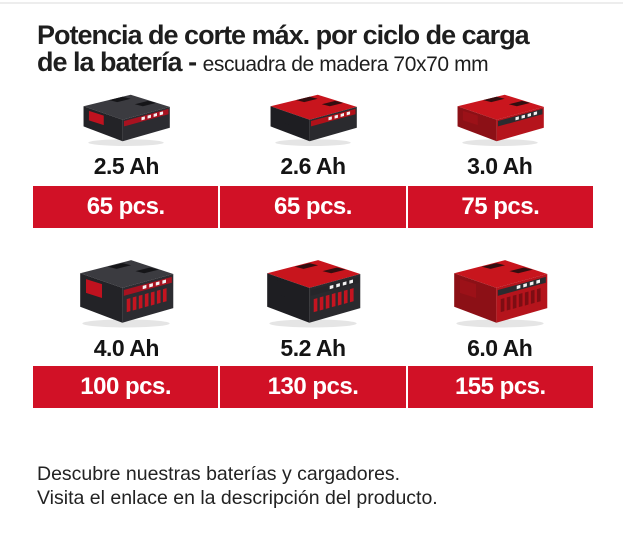 The width and height of the screenshot is (623, 535). I want to click on capacity-label: 5.2 Ah, so click(313, 348).